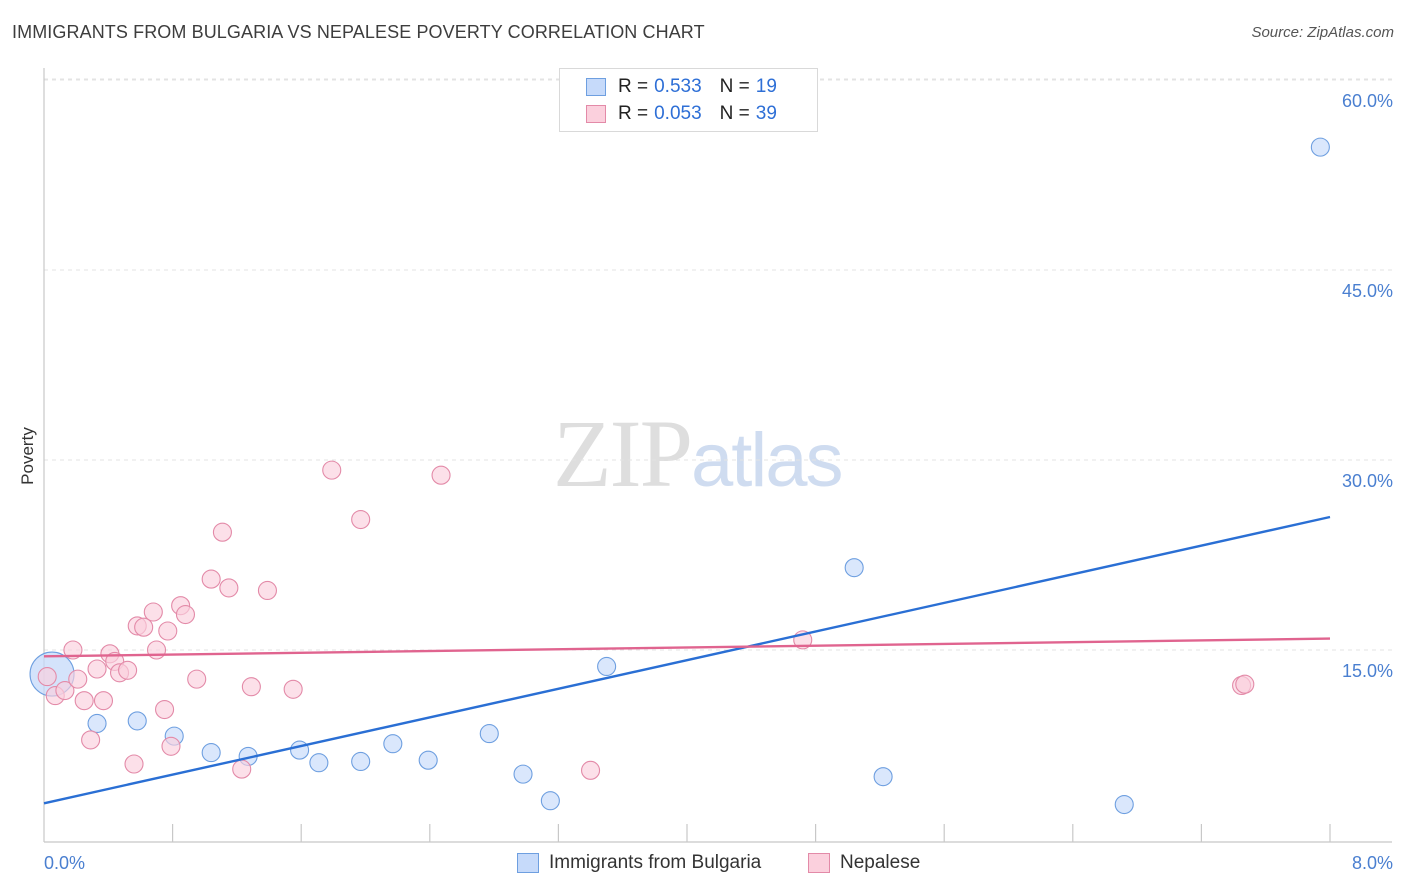 The width and height of the screenshot is (1406, 892). Describe the element at coordinates (623, 453) in the screenshot. I see `watermark-zip: ZIP` at that location.